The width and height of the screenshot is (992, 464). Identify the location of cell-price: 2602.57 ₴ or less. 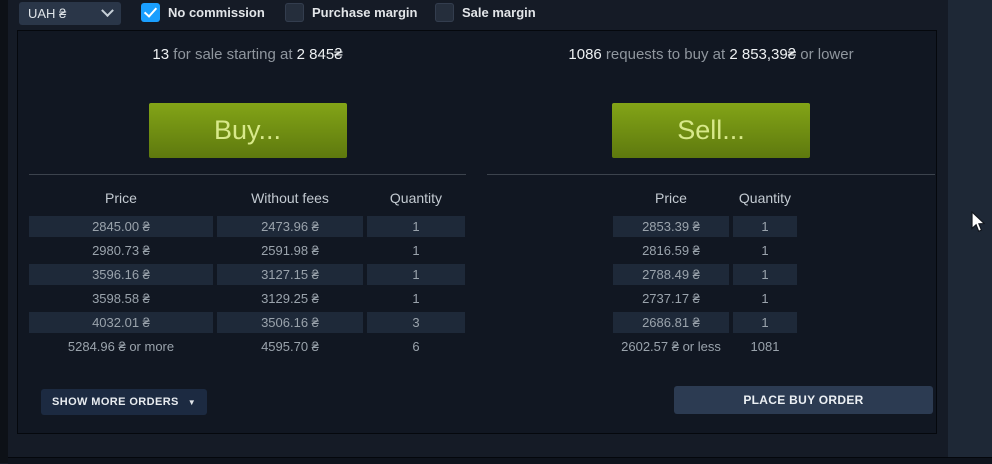
(671, 346).